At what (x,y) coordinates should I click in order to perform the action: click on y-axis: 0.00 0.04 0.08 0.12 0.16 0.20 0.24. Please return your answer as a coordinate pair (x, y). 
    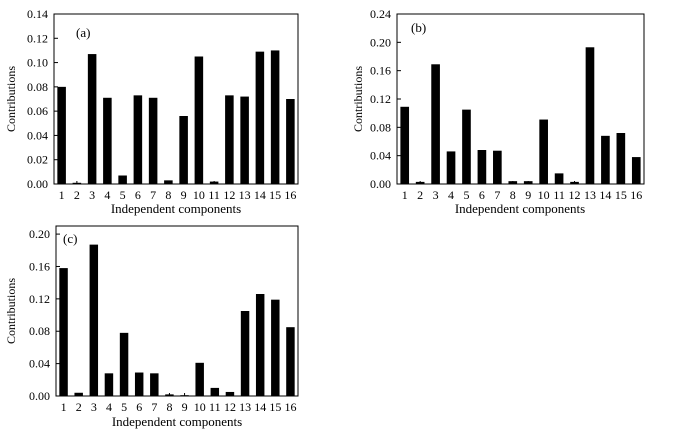
    Looking at the image, I should click on (385, 99).